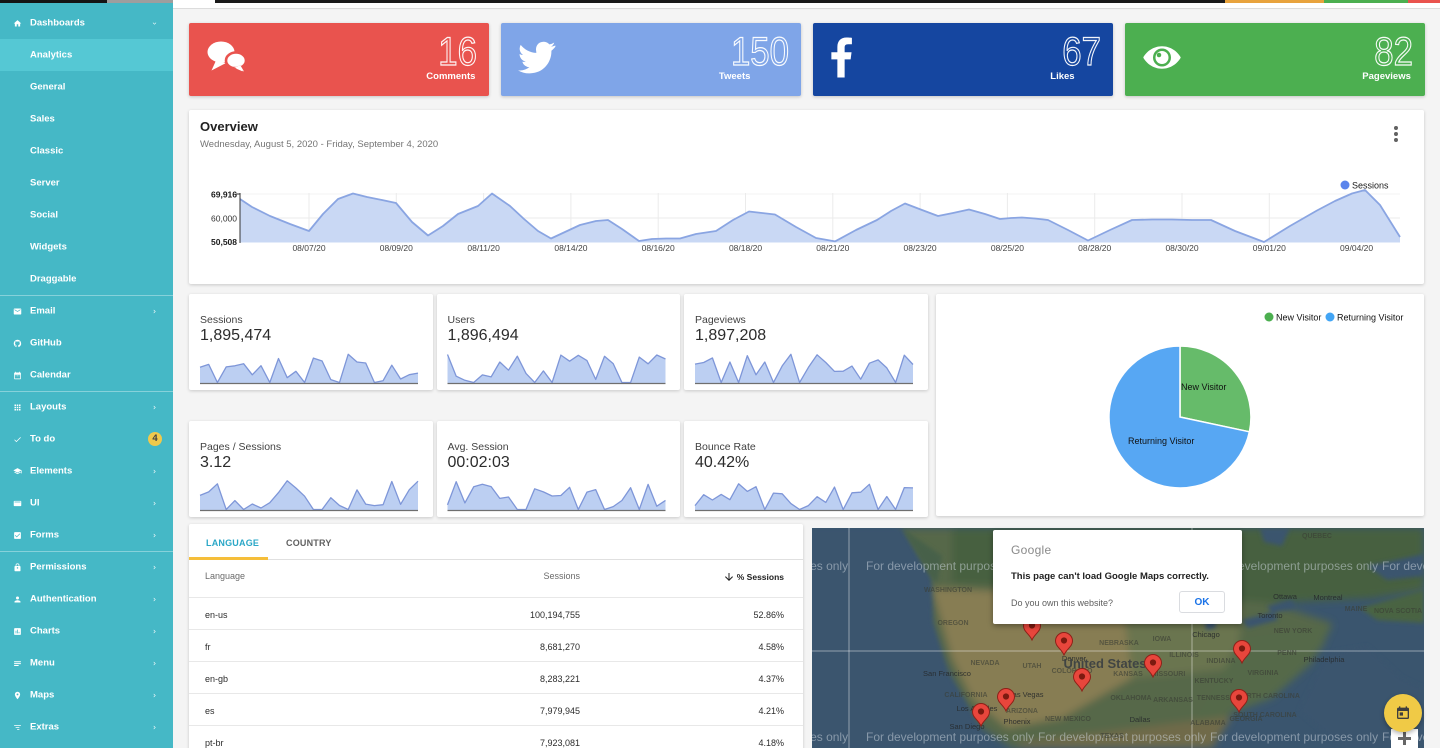 The image size is (1440, 748). Describe the element at coordinates (658, 248) in the screenshot. I see `svg-text: 08/16/20` at that location.